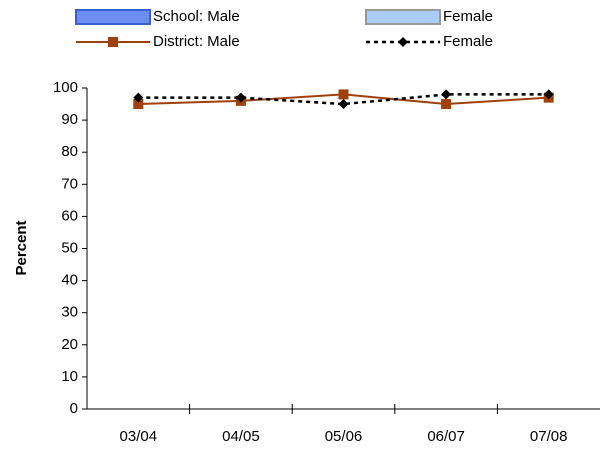  What do you see at coordinates (21, 247) in the screenshot?
I see `y-axis-label: Percent` at bounding box center [21, 247].